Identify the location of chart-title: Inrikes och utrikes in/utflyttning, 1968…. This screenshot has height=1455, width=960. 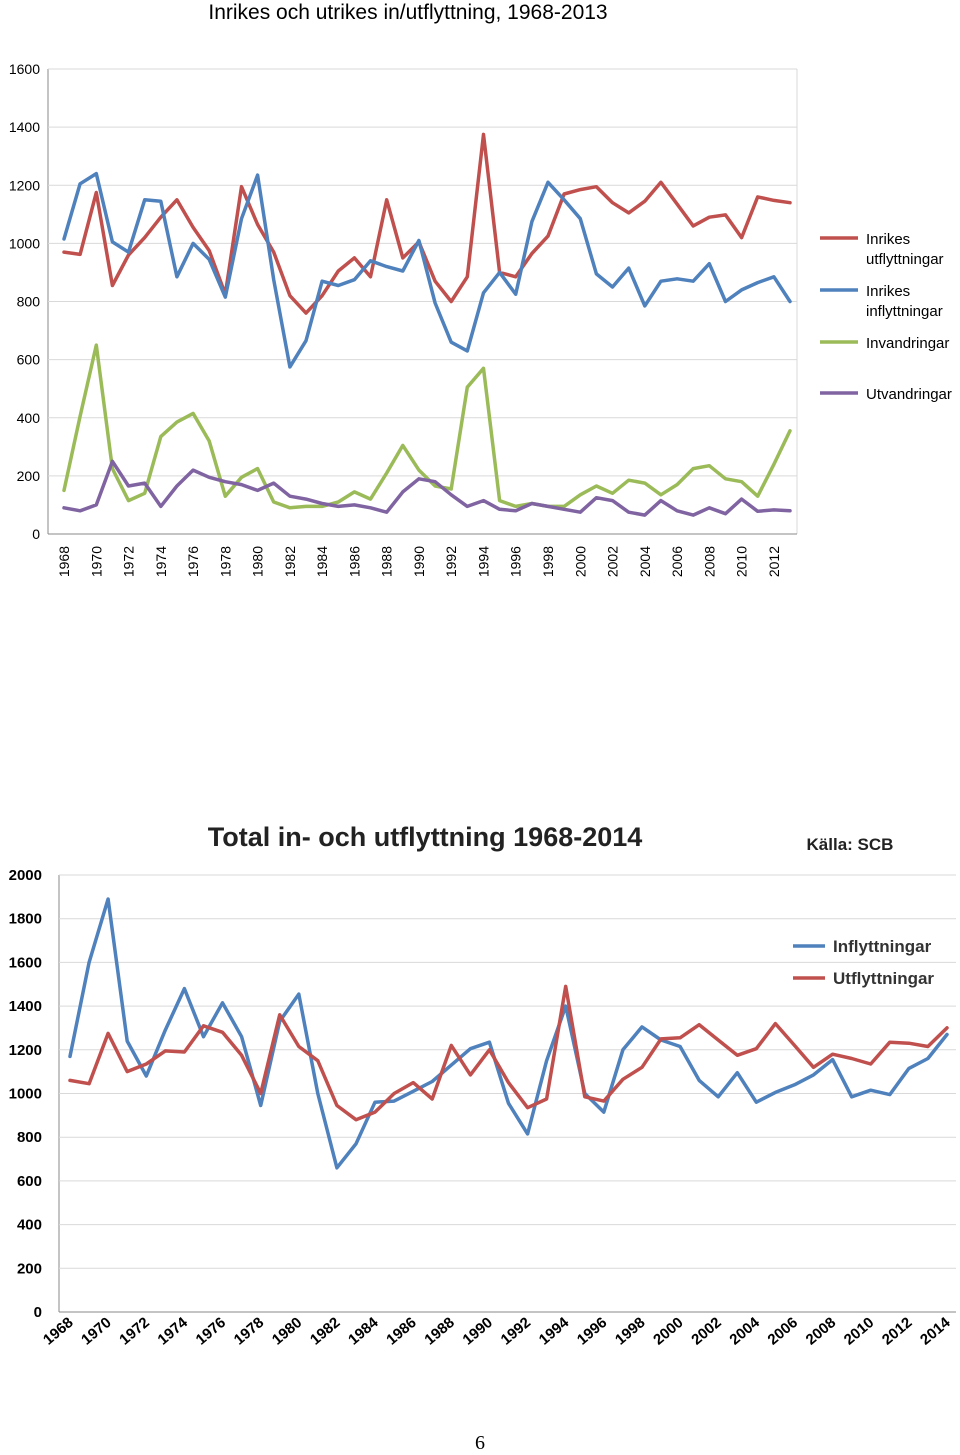
(407, 12).